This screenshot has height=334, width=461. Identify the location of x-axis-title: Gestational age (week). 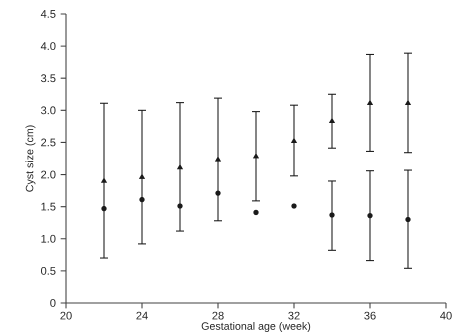
(256, 327).